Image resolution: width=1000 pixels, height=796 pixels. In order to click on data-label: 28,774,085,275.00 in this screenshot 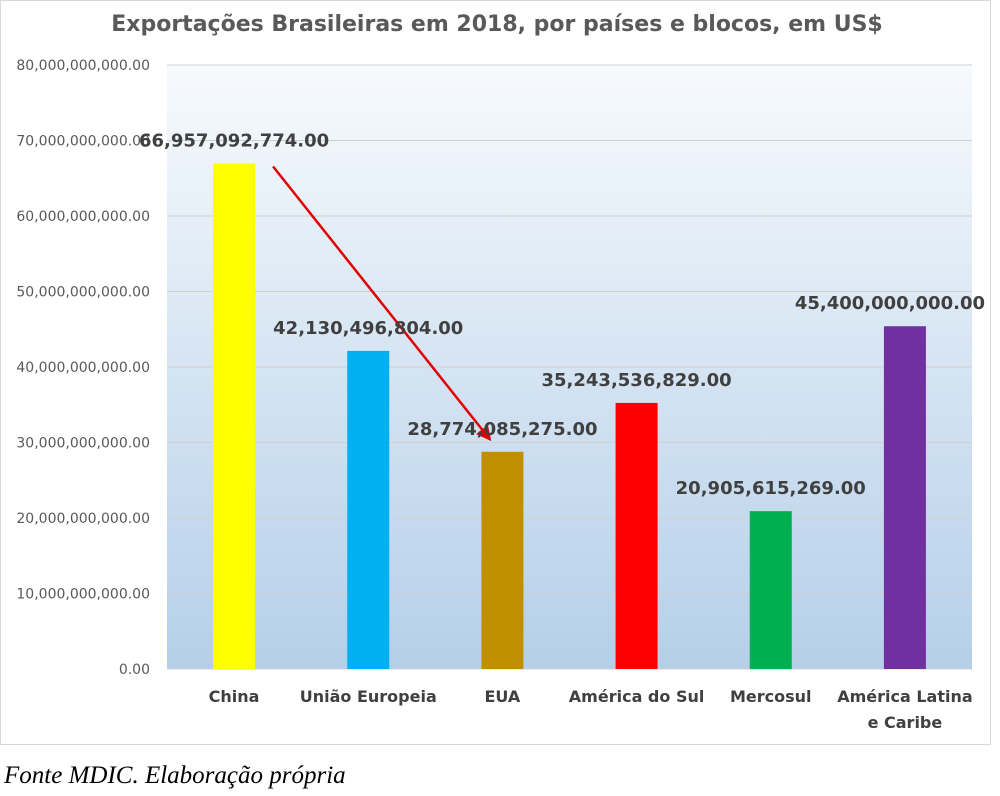, I will do `click(502, 429)`.